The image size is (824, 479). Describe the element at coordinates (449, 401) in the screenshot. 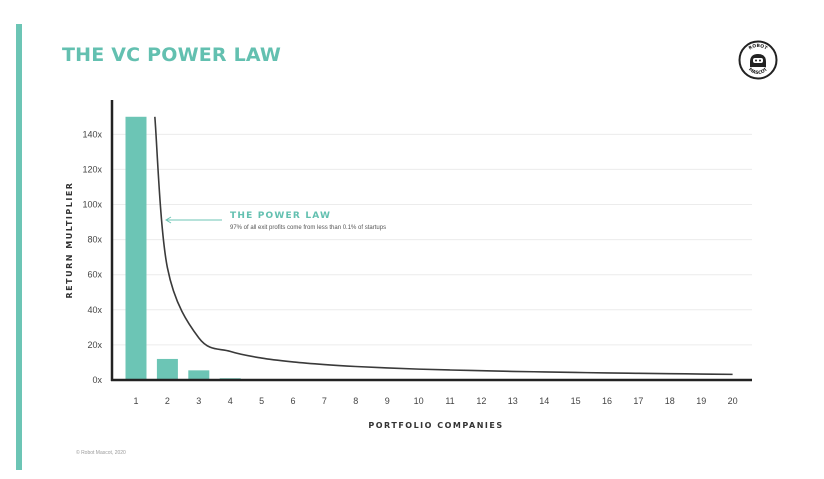

I see `x-tick-label: 11` at that location.